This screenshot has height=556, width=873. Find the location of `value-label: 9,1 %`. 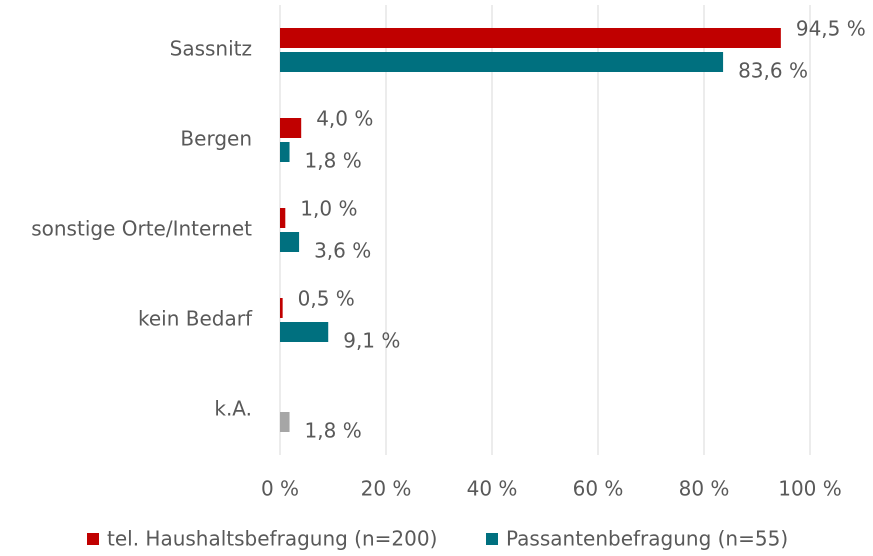

value-label: 9,1 % is located at coordinates (371, 341).